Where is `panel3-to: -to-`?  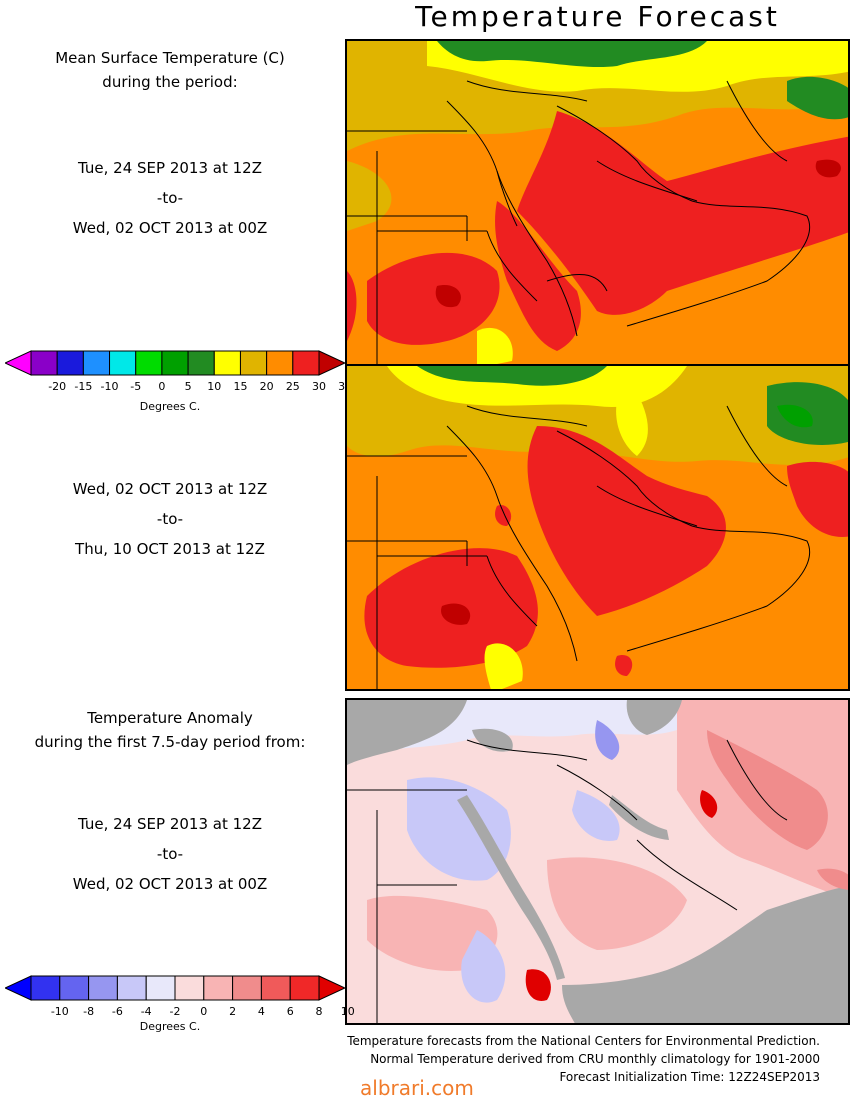
panel3-to: -to- is located at coordinates (170, 854).